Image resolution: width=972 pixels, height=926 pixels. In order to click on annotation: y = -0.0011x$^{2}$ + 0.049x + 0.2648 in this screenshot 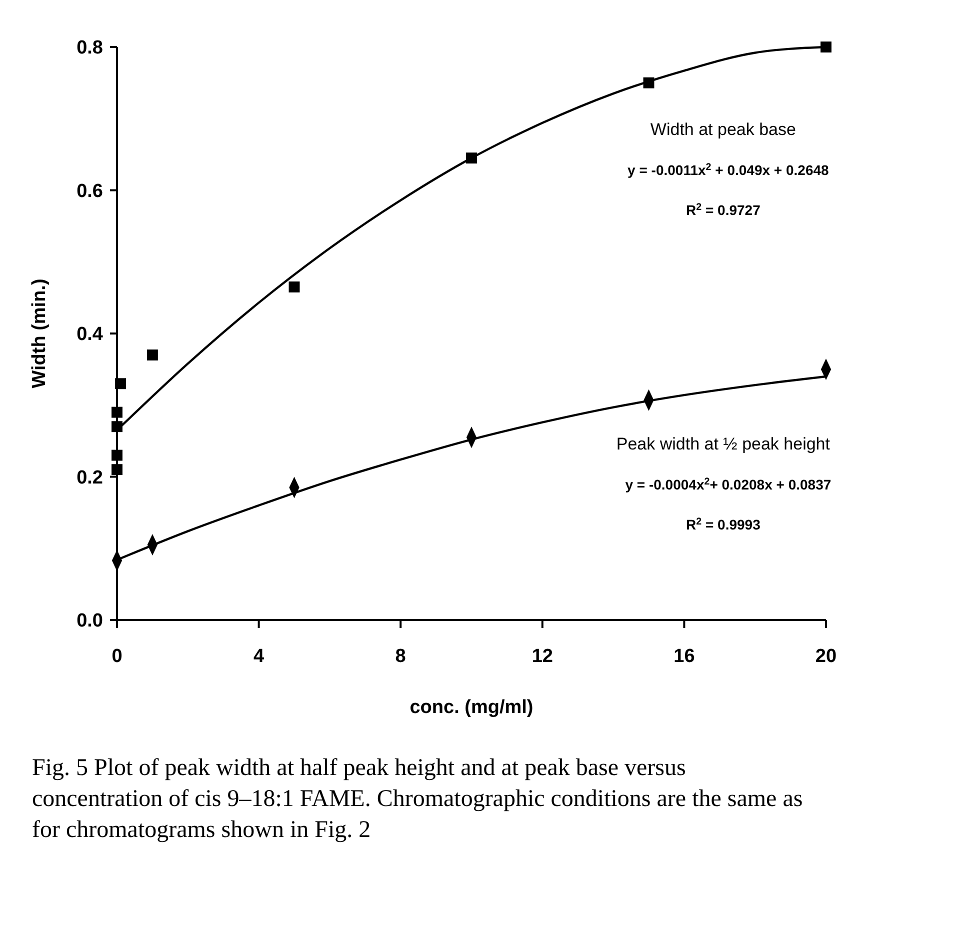, I will do `click(729, 170)`.